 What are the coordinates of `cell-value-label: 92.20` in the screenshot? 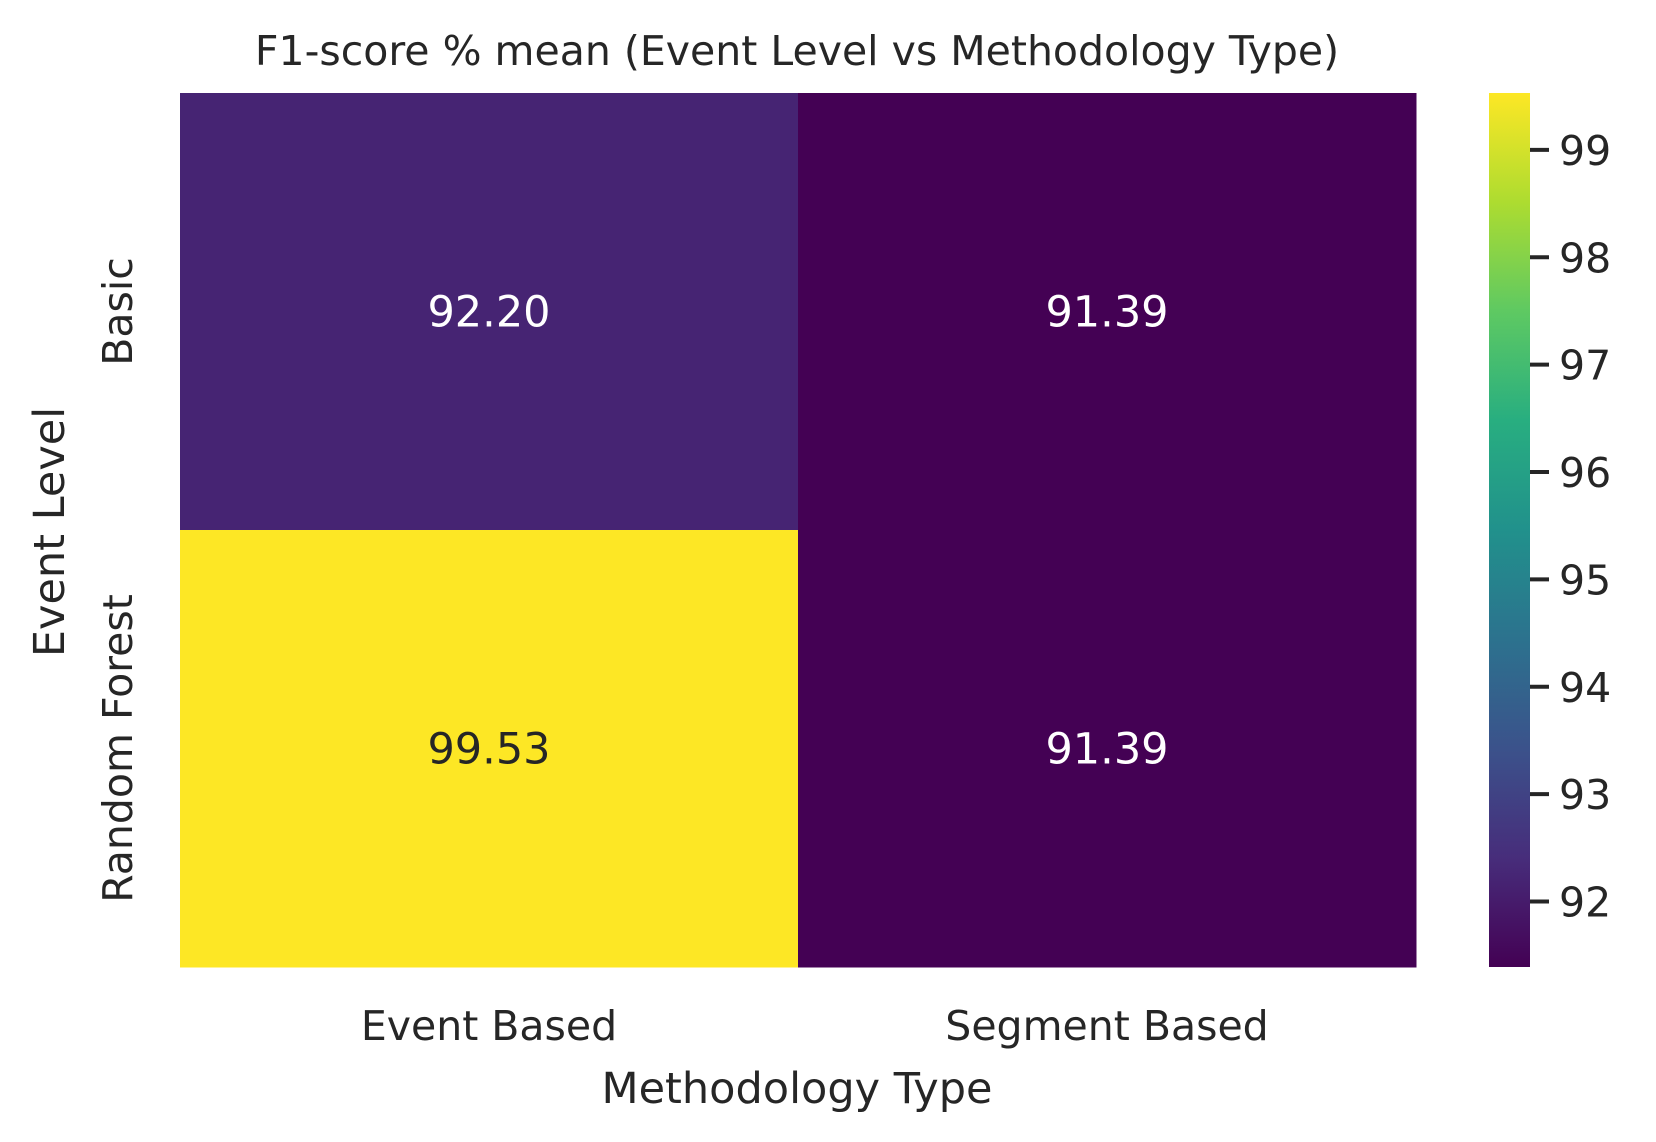 It's located at (488, 313).